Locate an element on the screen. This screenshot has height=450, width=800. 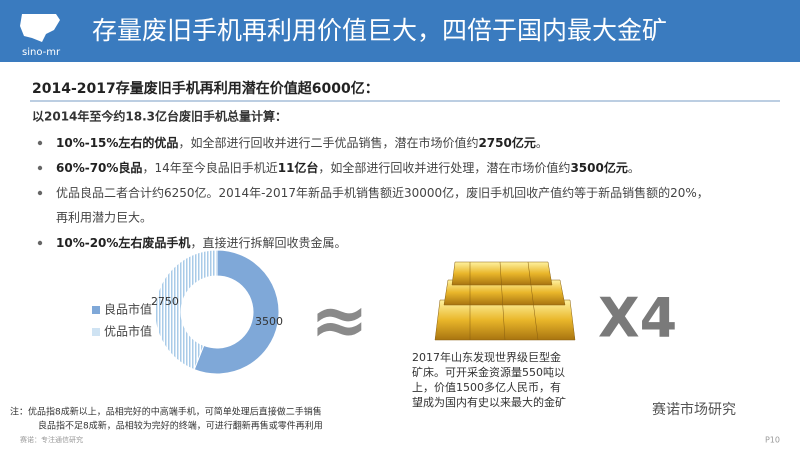
intro: 以2014年至今约18.3亿台废旧手机总量计算： is located at coordinates (159, 116).